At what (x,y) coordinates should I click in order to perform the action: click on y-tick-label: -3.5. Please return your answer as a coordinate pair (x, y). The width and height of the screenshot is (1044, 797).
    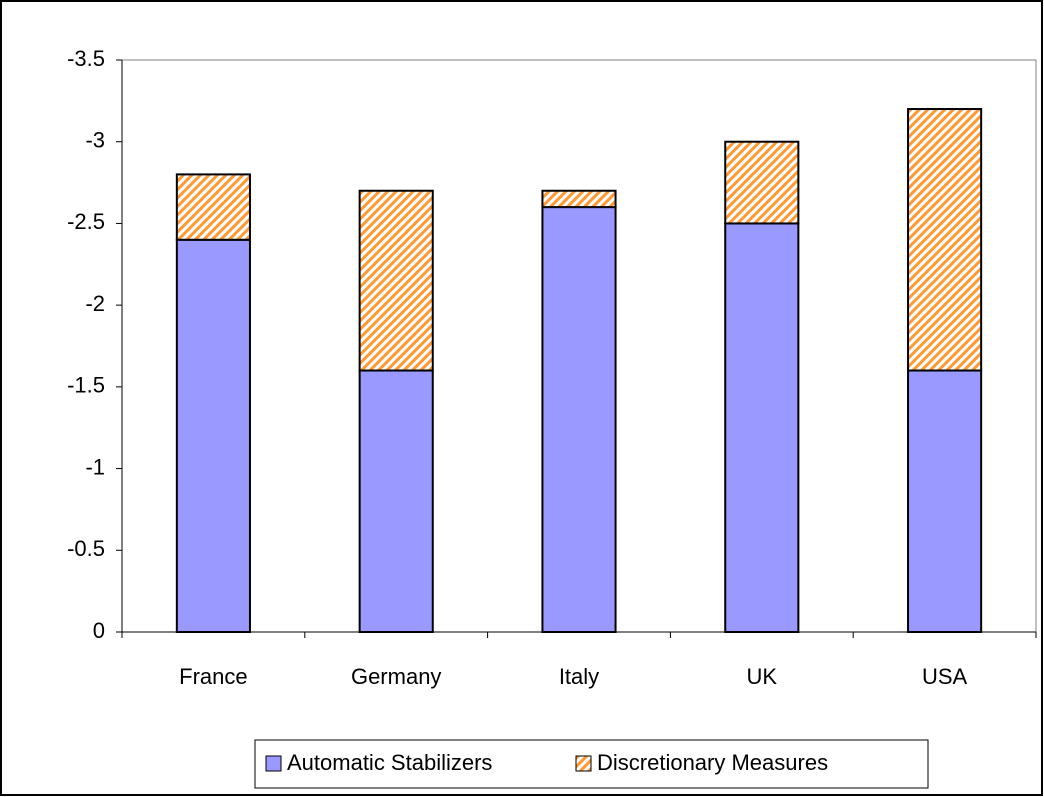
    Looking at the image, I should click on (86, 58).